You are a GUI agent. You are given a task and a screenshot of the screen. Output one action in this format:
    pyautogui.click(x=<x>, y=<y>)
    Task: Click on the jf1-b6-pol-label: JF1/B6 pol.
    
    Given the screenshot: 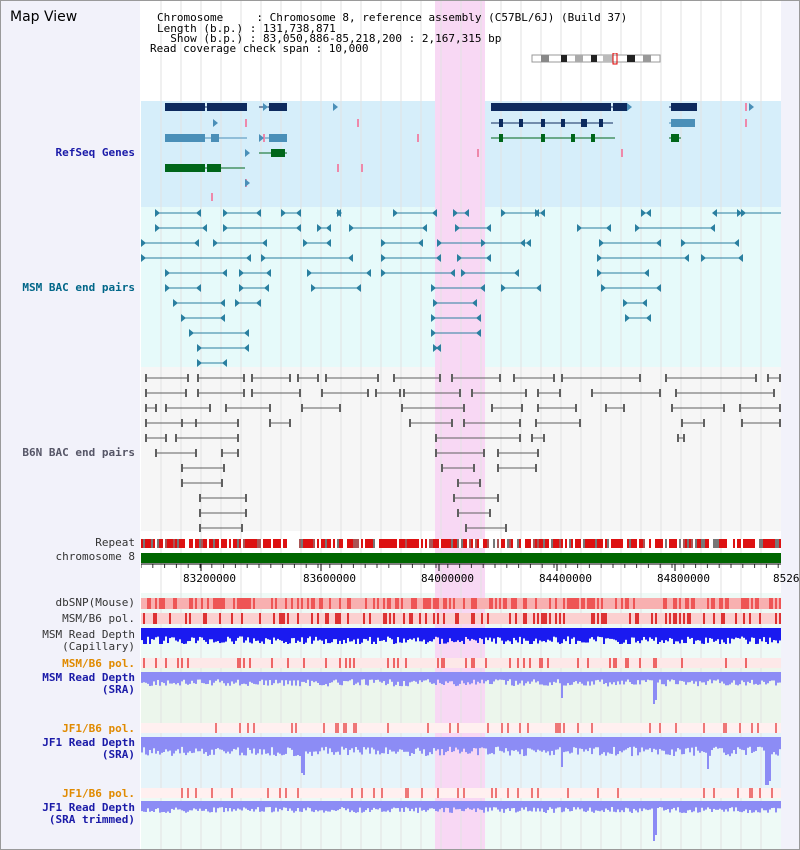 What is the action you would take?
    pyautogui.click(x=98, y=728)
    